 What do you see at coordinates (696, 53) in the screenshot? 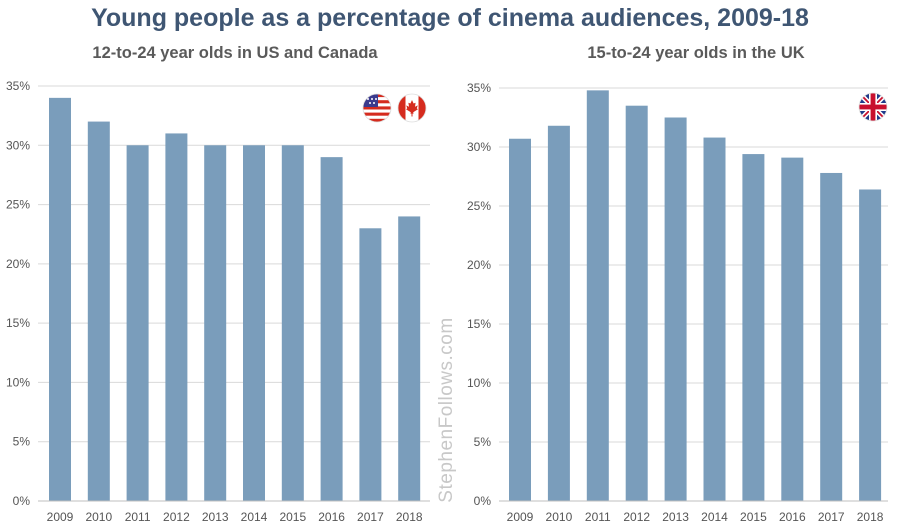
I see `chart-title-uk: 15-to-24 year olds in the UK` at bounding box center [696, 53].